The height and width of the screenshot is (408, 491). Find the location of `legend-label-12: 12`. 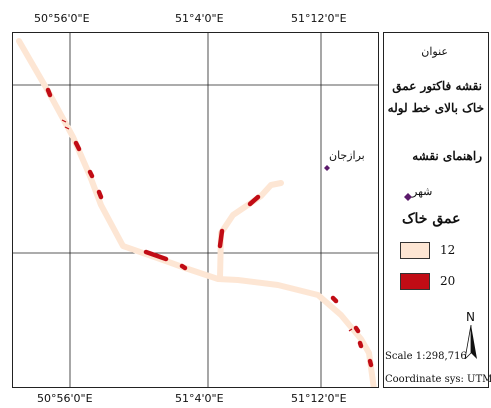

legend-label-12: 12 is located at coordinates (448, 250).